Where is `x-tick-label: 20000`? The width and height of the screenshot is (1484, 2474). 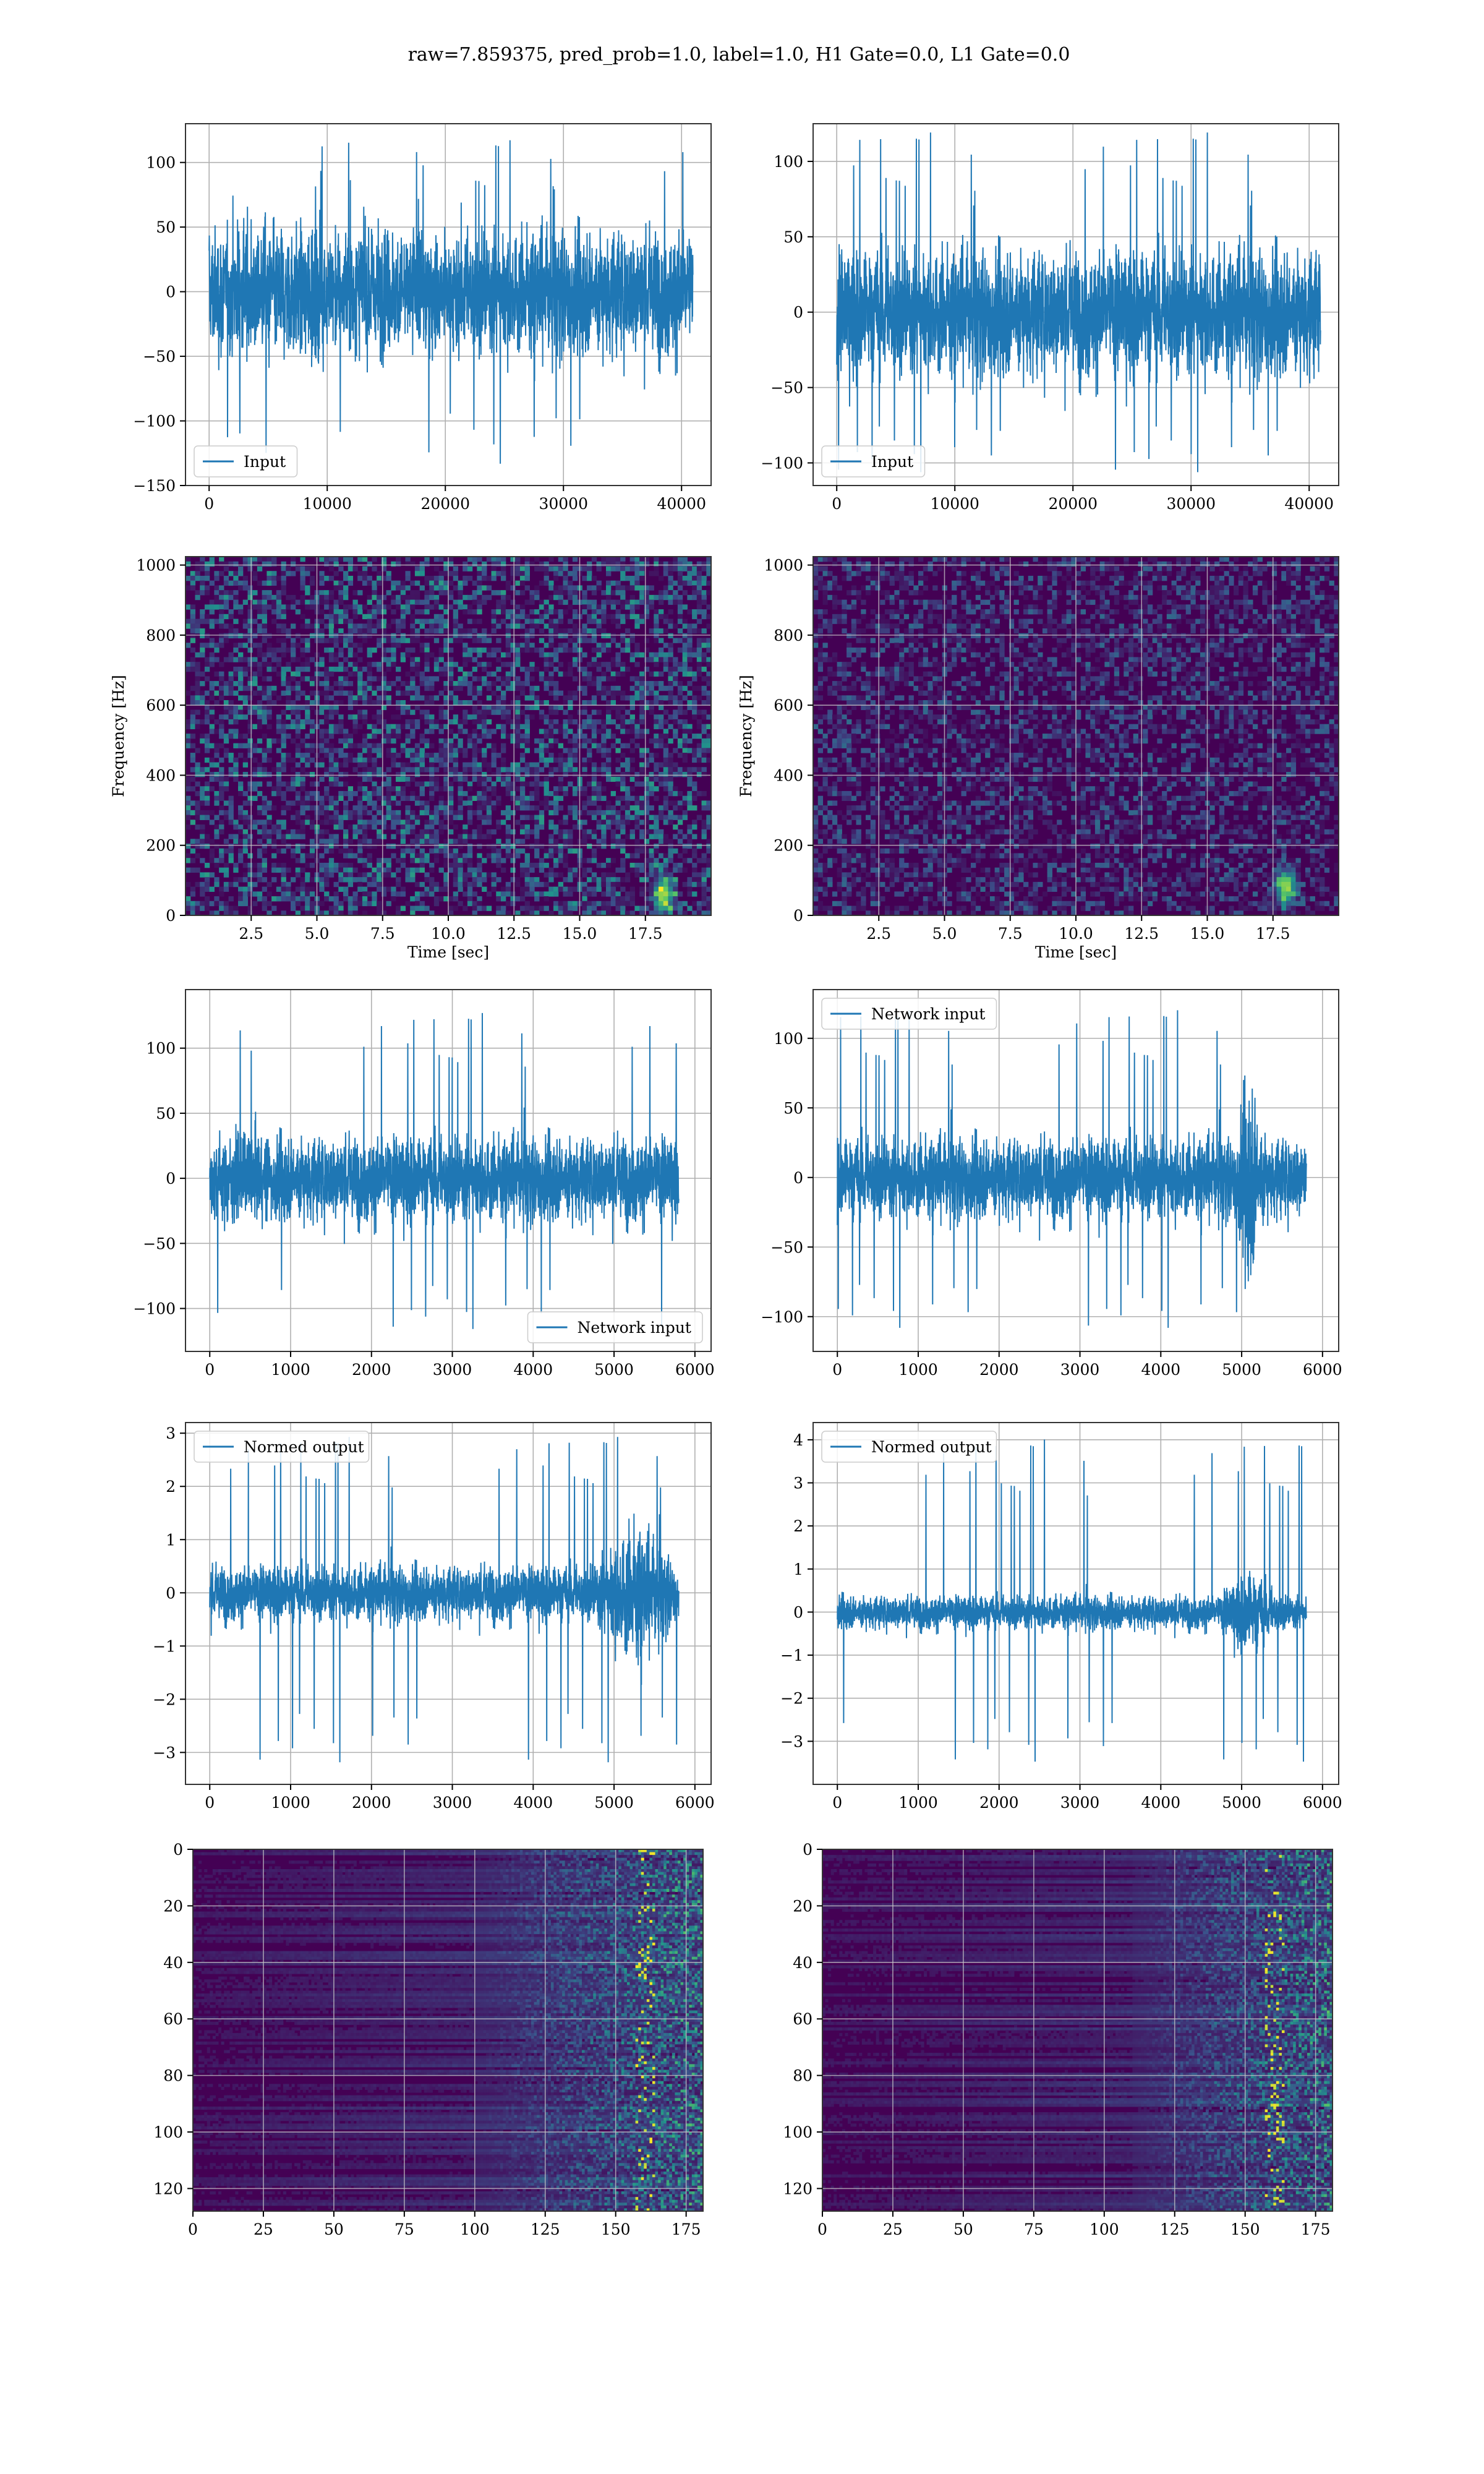 x-tick-label: 20000 is located at coordinates (1073, 504).